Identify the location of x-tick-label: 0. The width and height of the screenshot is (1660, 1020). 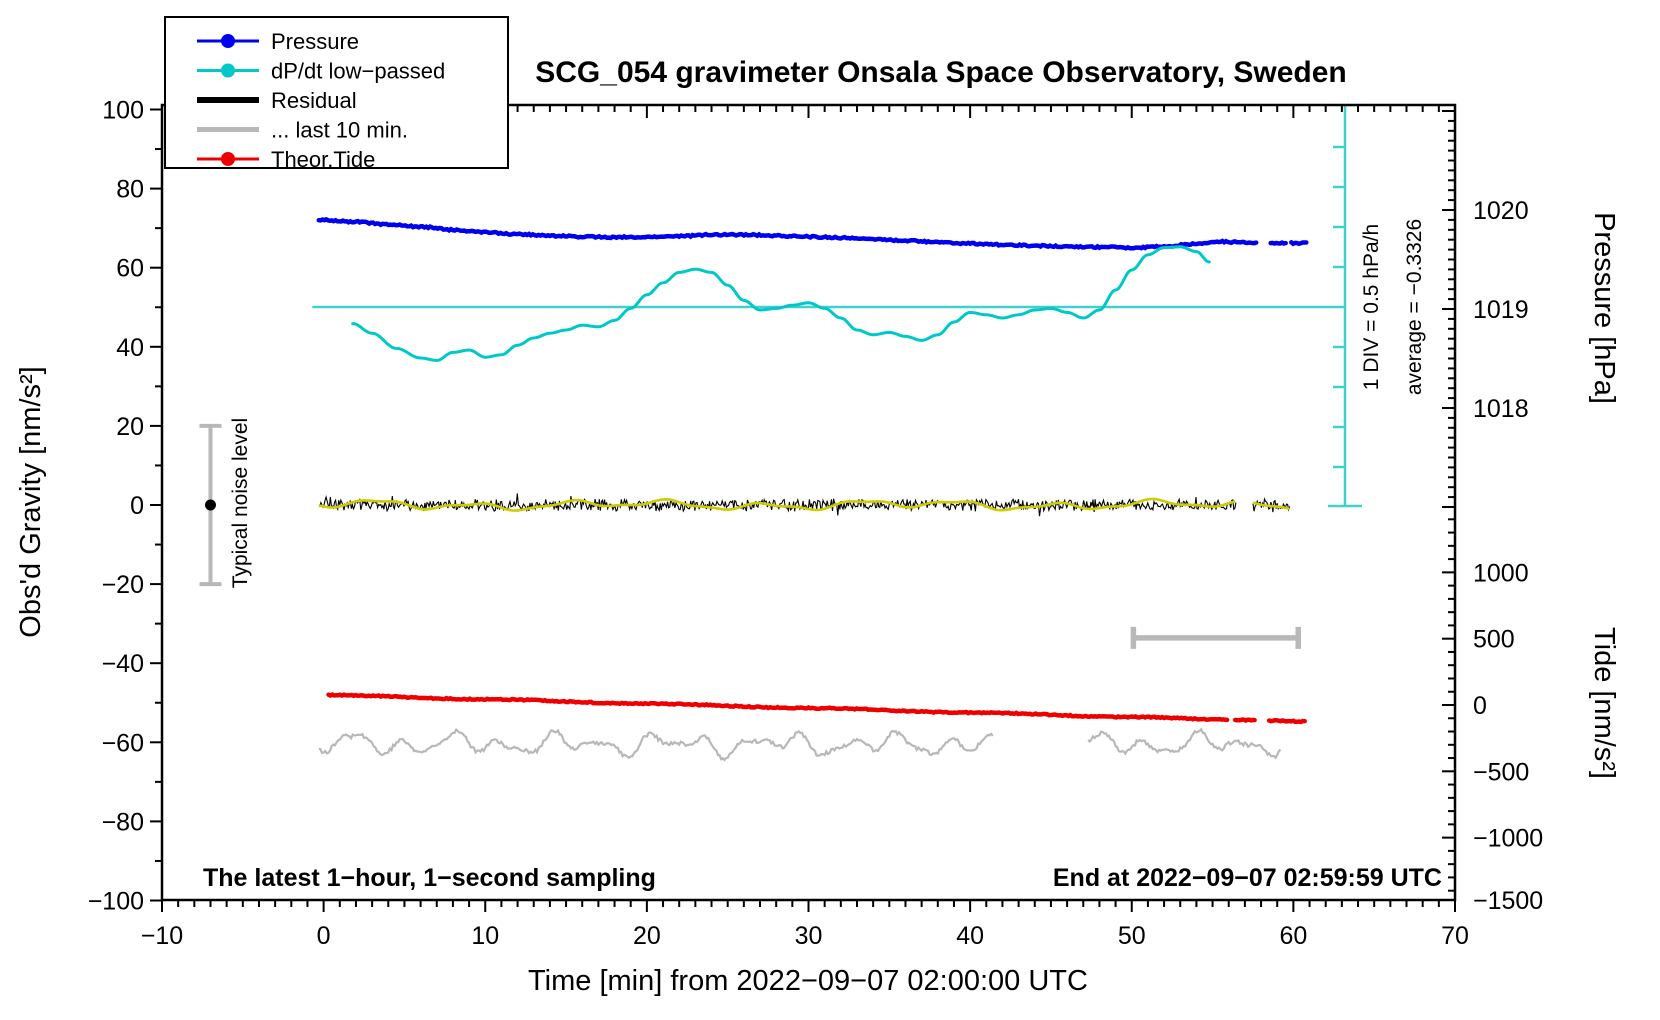
(324, 936).